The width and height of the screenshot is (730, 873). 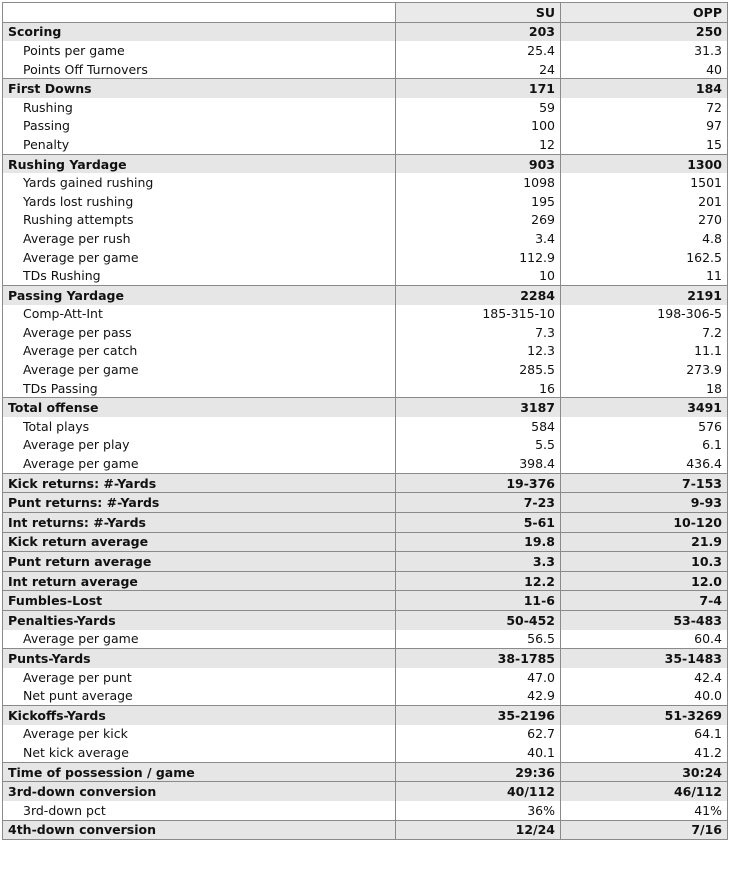 I want to click on item-row: Average per catch 12.3 11.1, so click(x=365, y=351).